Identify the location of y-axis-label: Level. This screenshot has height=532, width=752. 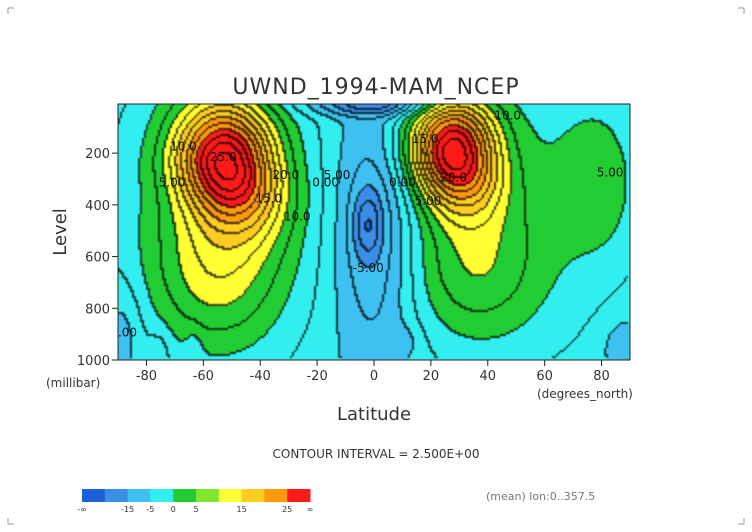
(60, 232).